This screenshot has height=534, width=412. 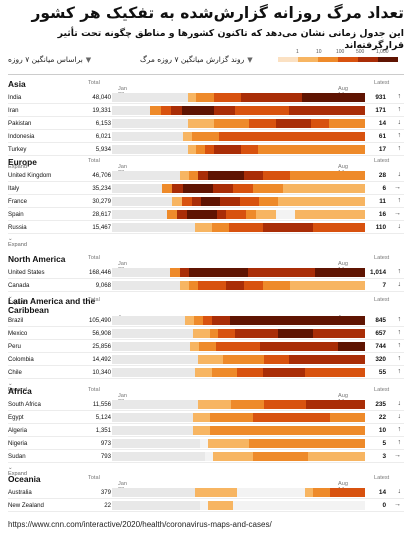 I want to click on table-row: Indonesia 6,021 61 ↑, so click(x=206, y=136).